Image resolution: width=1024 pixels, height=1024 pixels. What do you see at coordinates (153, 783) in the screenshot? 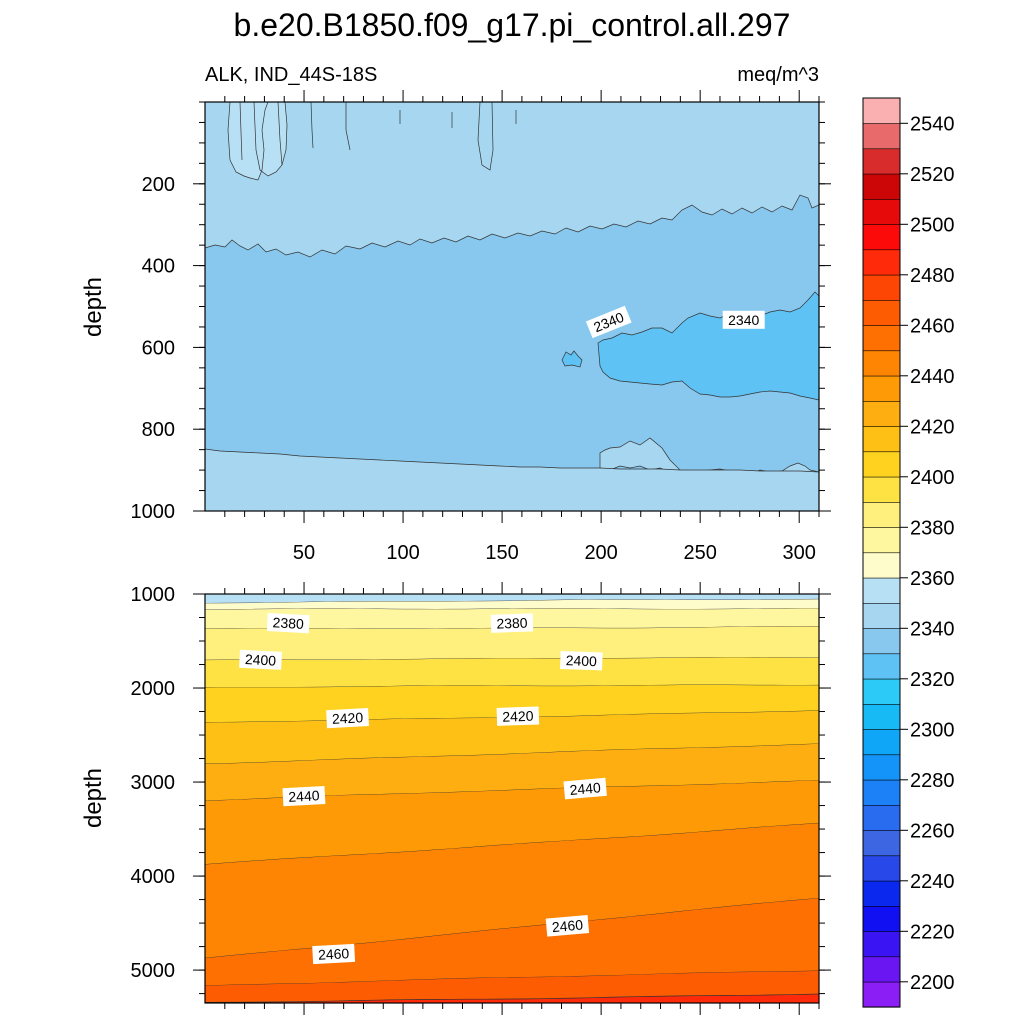
I see `y-tick-label: 3000` at bounding box center [153, 783].